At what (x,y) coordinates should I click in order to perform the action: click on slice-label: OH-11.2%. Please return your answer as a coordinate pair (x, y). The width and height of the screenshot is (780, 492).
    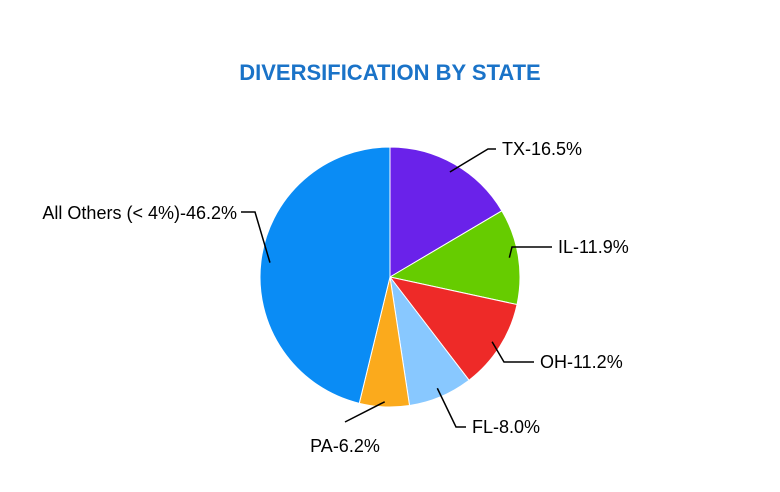
    Looking at the image, I should click on (581, 362).